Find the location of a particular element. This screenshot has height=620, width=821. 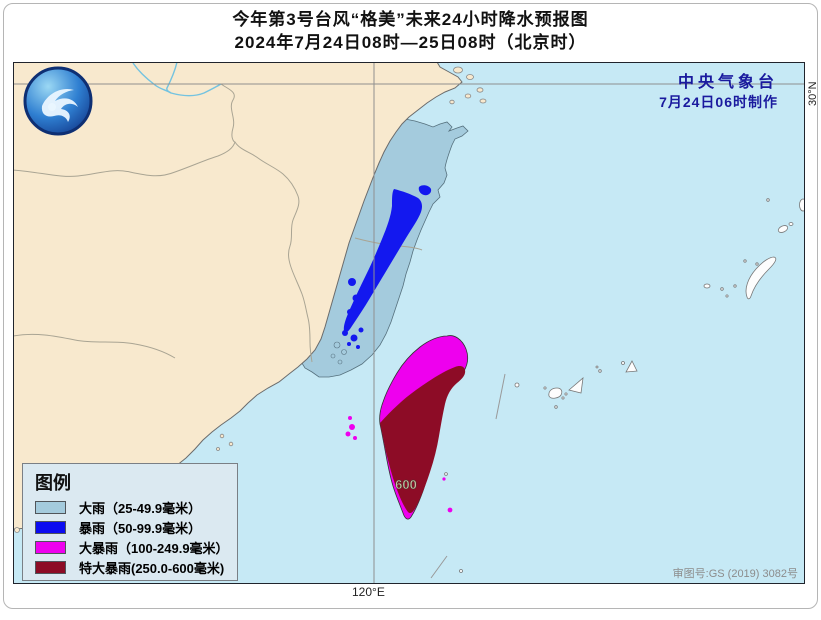

rain-storm-area is located at coordinates (387, 267).